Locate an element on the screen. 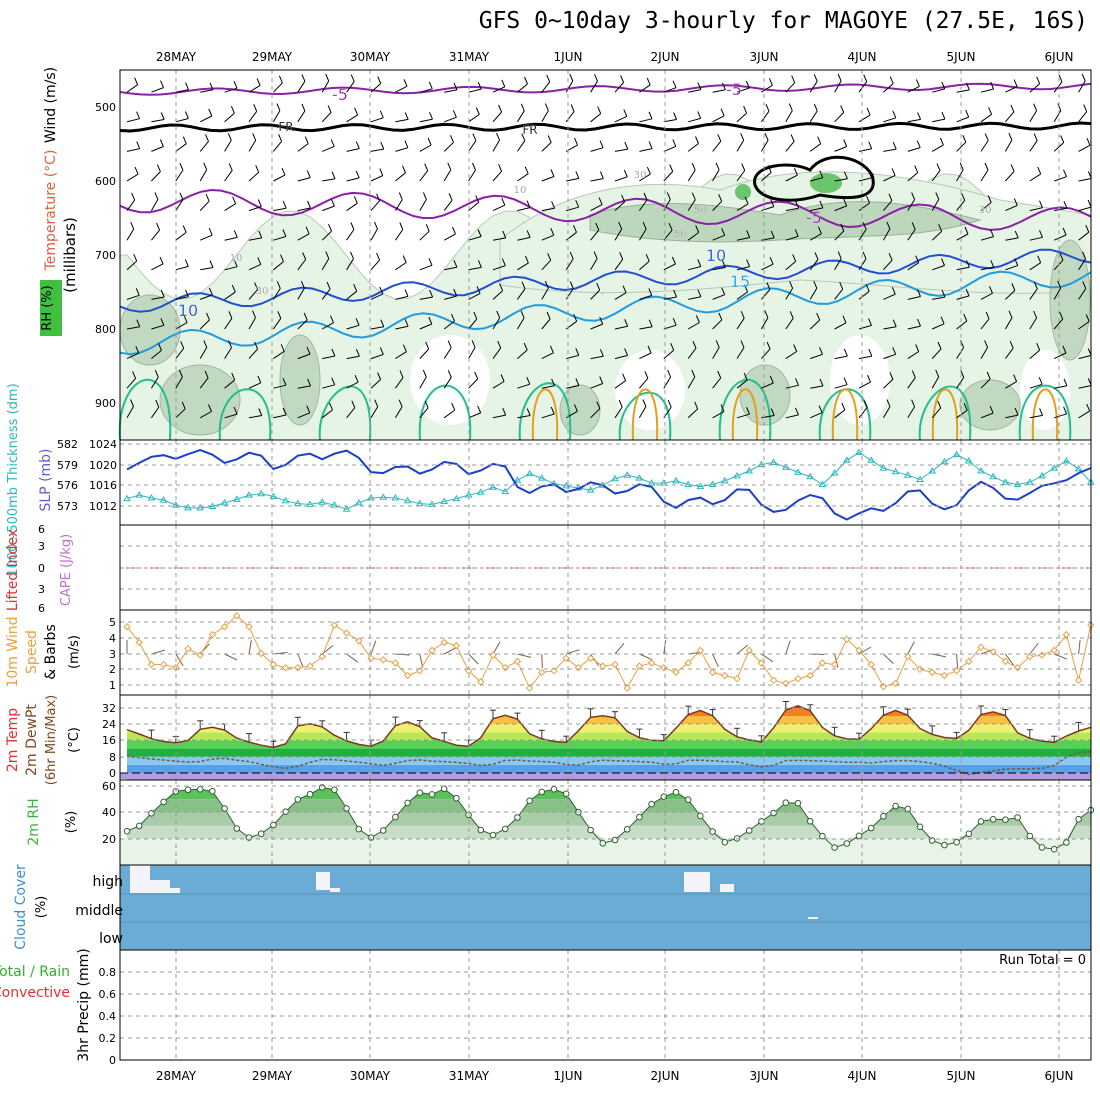 The width and height of the screenshot is (1100, 1104). isotherm-20-loop is located at coordinates (645, 416).